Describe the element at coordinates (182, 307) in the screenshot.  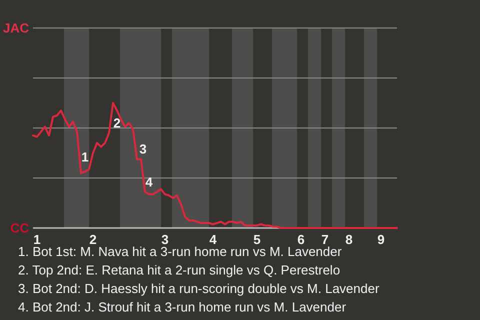
I see `text: 4. Bot 2nd: J. Strouf hit a 3-run home run vs M. Lavender` at that location.